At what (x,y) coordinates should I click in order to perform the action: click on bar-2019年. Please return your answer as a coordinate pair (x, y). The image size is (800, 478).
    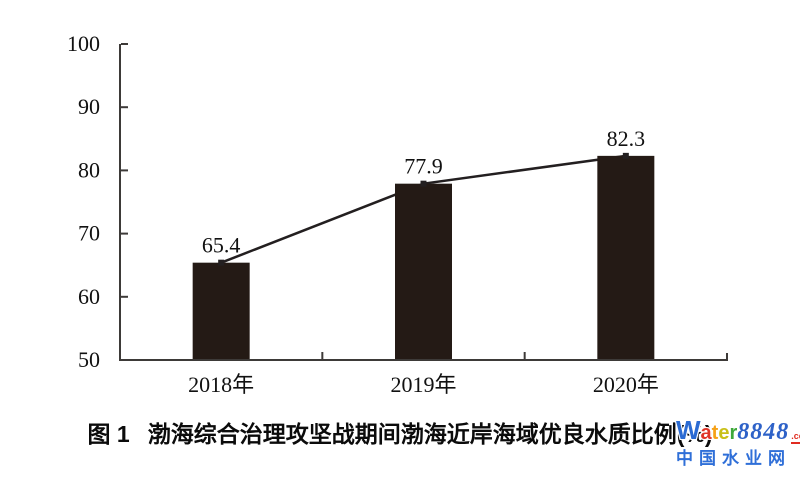
    Looking at the image, I should click on (423, 271).